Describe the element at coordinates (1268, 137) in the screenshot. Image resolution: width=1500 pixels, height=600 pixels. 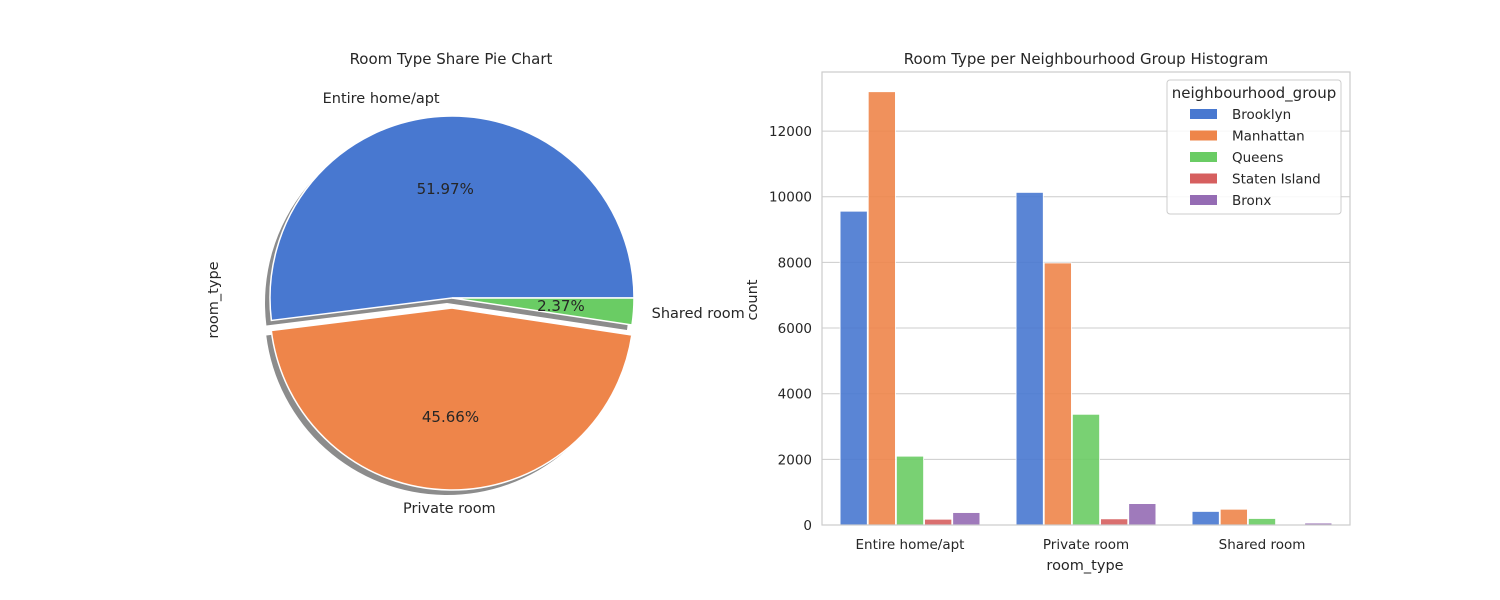
I see `legend-label: Manhattan` at that location.